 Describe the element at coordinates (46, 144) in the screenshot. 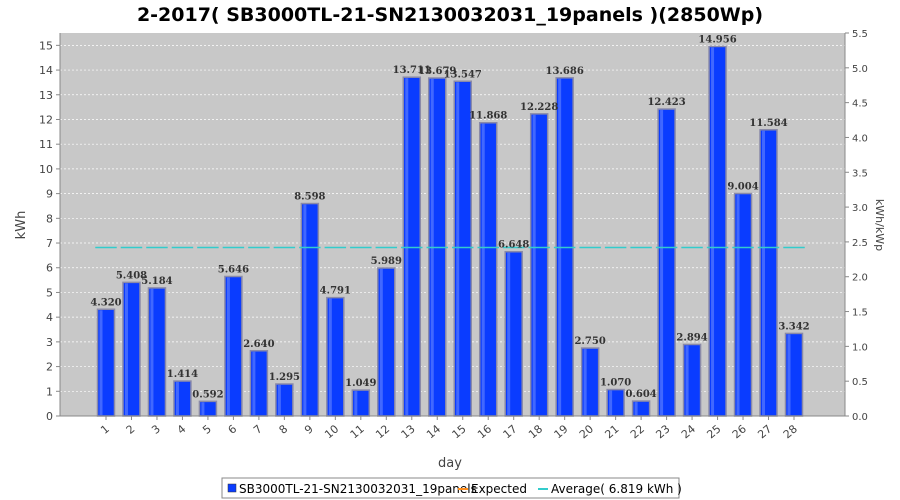

I see `y-tick-label: 11` at that location.